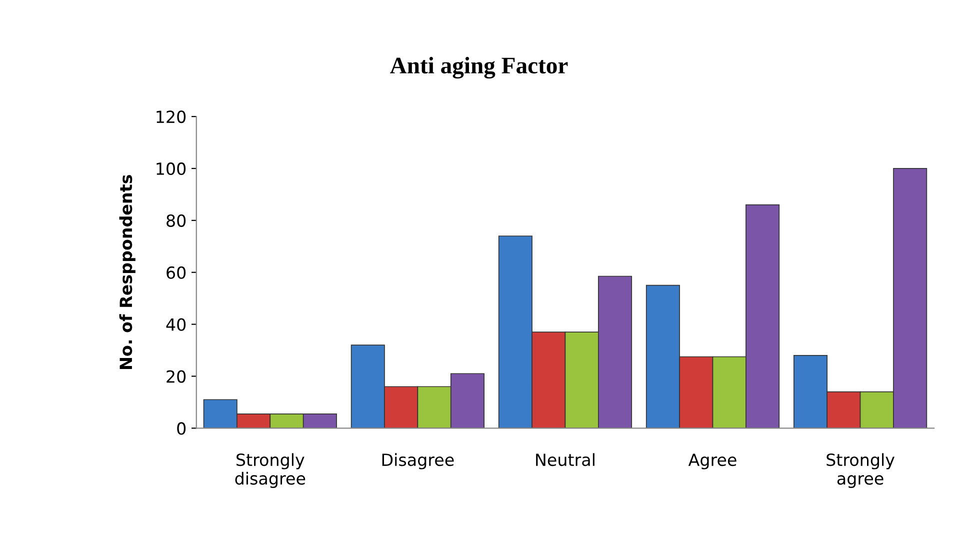 The height and width of the screenshot is (542, 958). What do you see at coordinates (171, 117) in the screenshot?
I see `y-tick-label: 120` at bounding box center [171, 117].